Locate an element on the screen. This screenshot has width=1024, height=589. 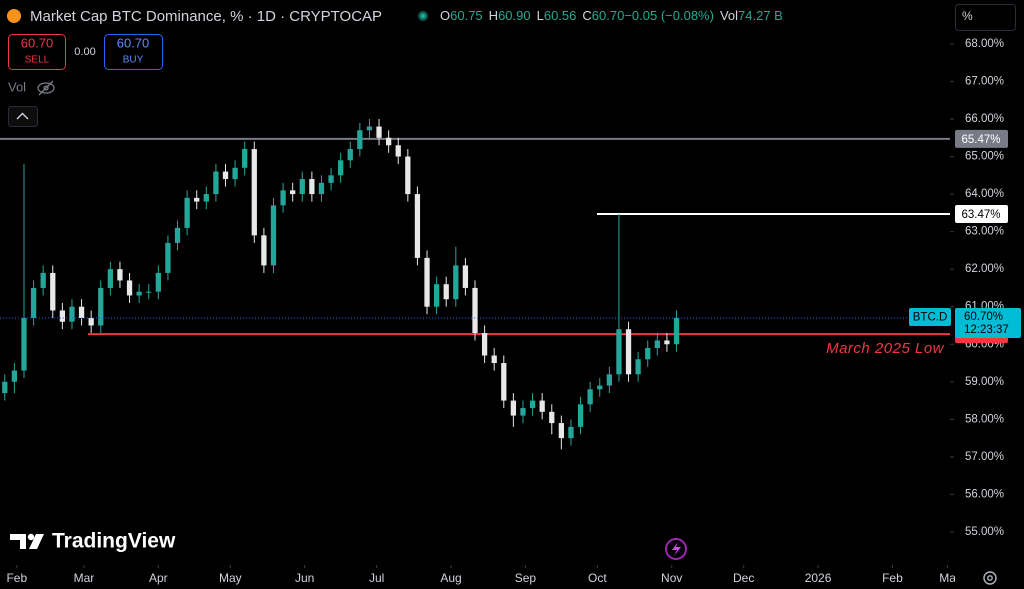
buy-label: BUY is located at coordinates (133, 60).